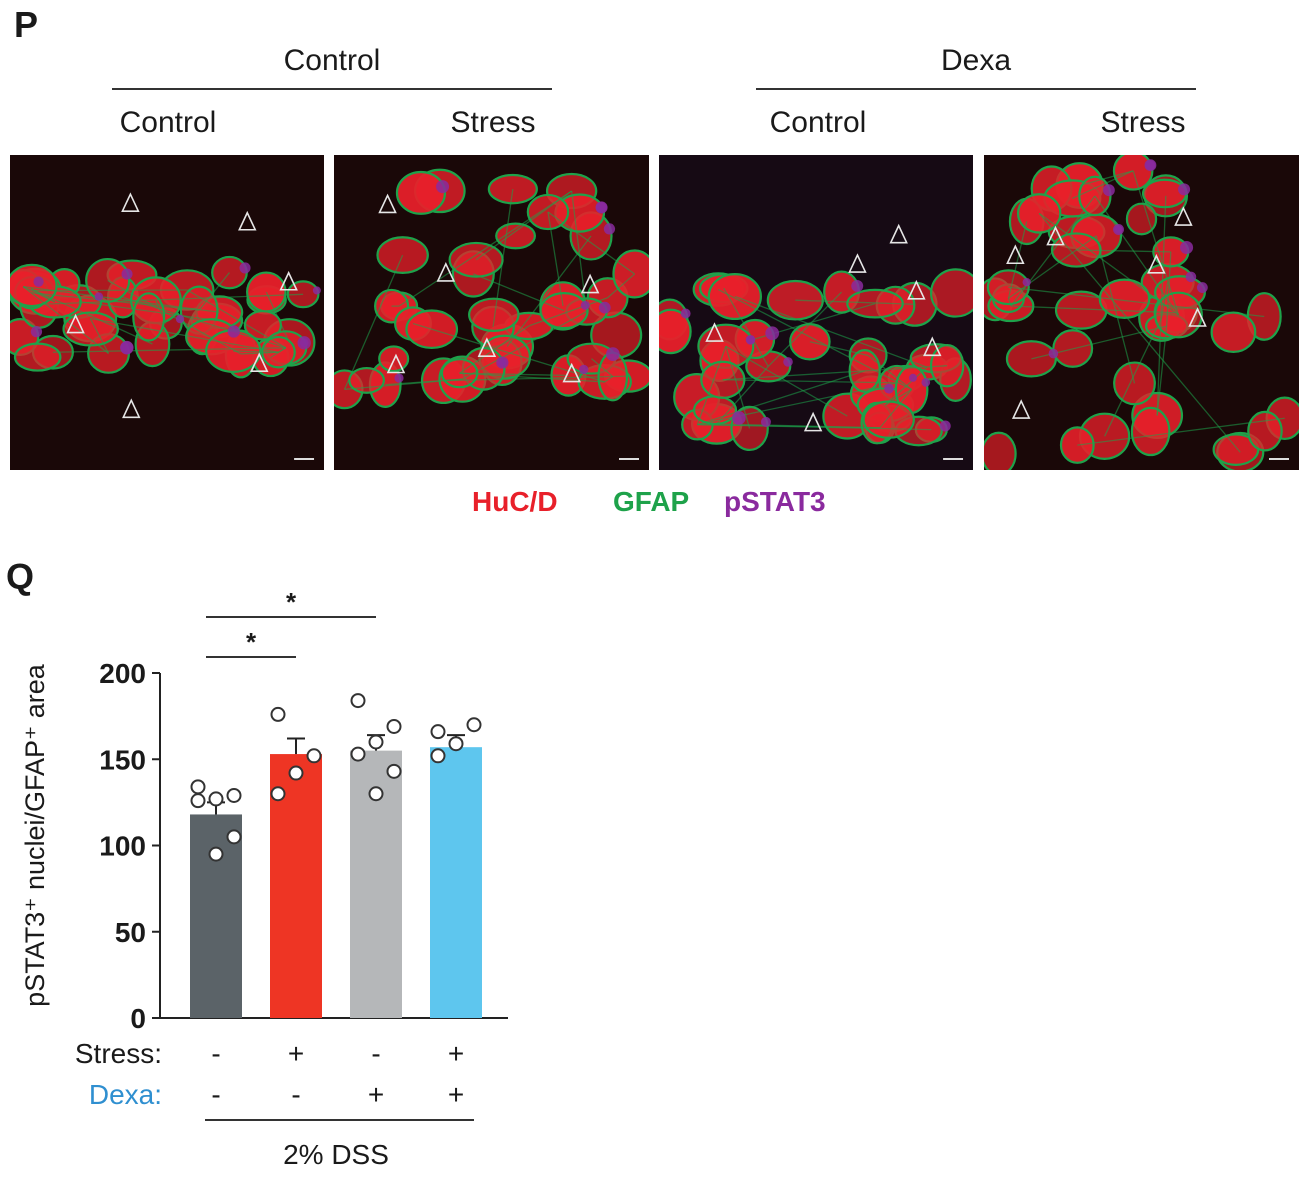 The height and width of the screenshot is (1181, 1314). I want to click on group-rule-dexa, so click(976, 89).